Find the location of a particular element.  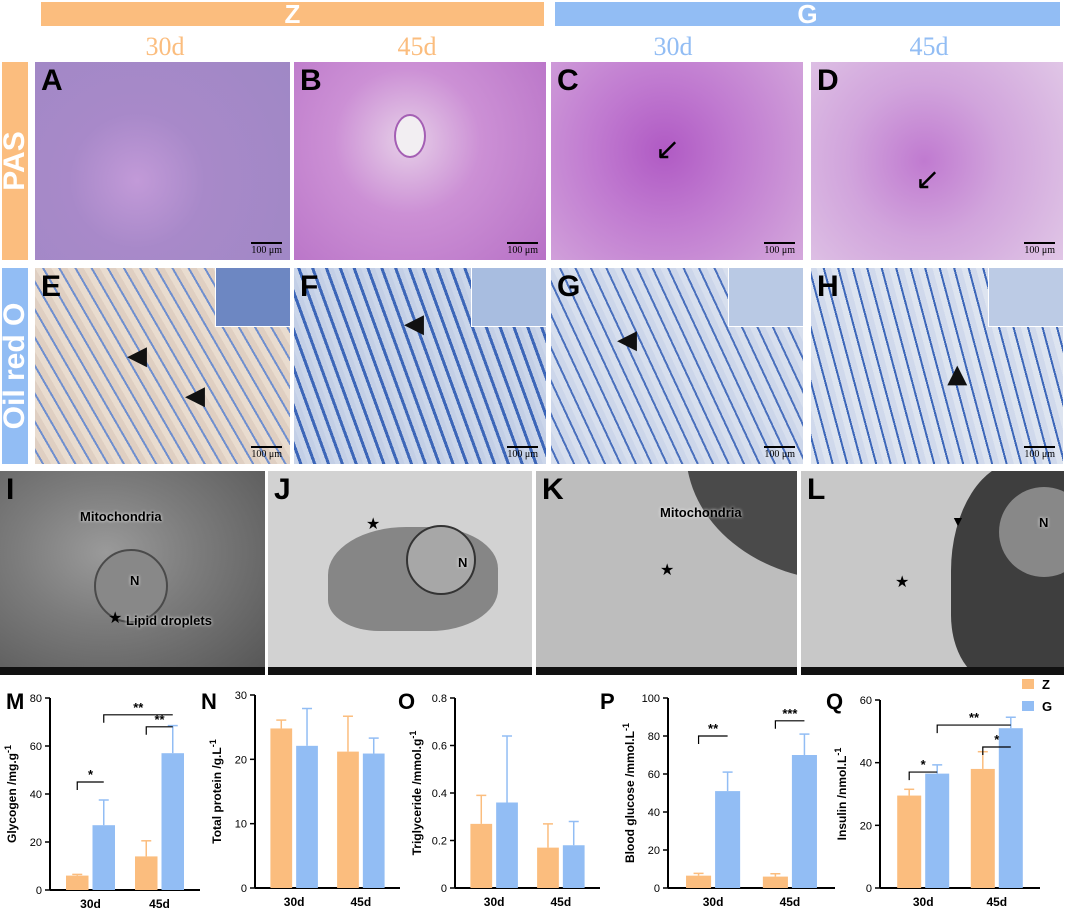

legend-swatch-z is located at coordinates (1028, 684).